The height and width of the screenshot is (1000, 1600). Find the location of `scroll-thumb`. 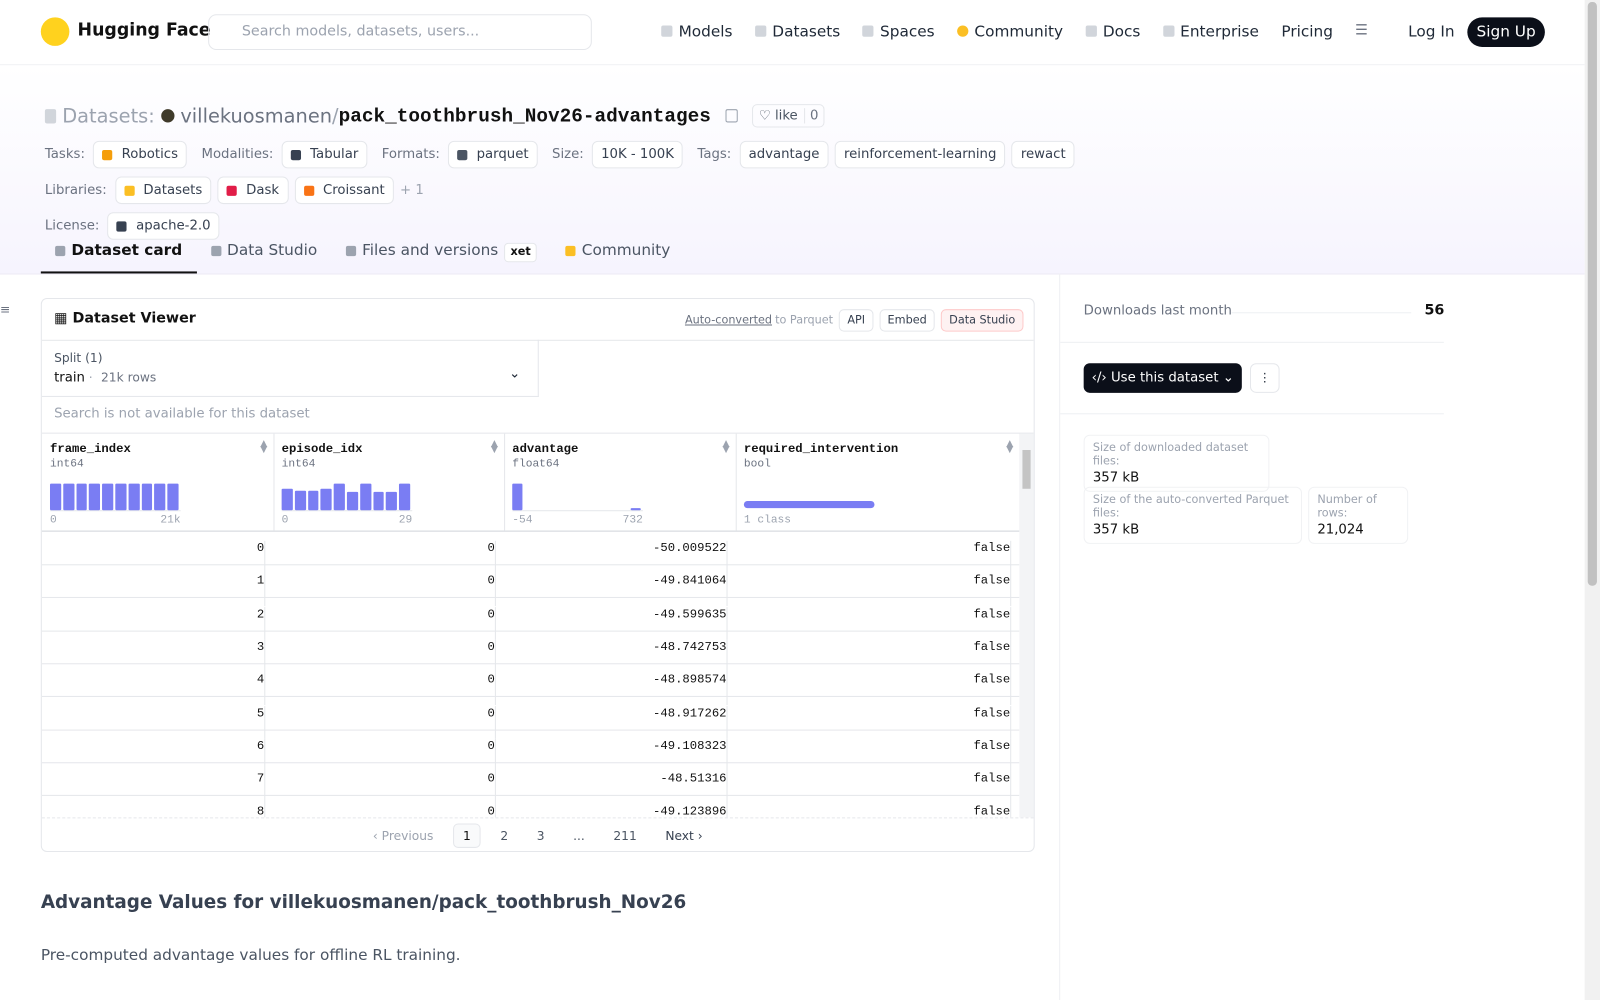

scroll-thumb is located at coordinates (1026, 469).